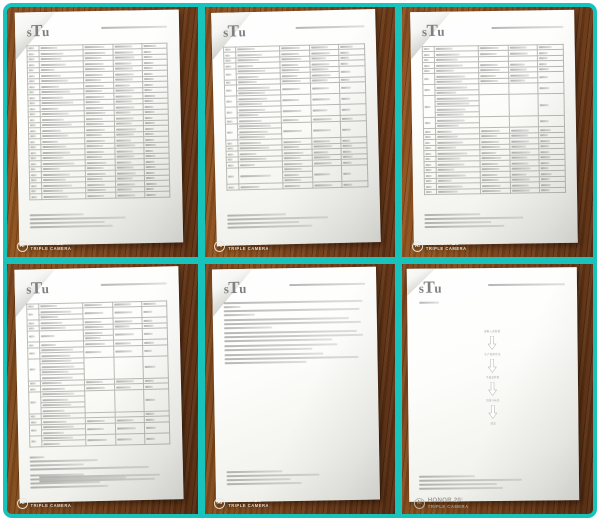 This screenshot has height=521, width=600. I want to click on flow-node: 半成品检验, so click(493, 378).